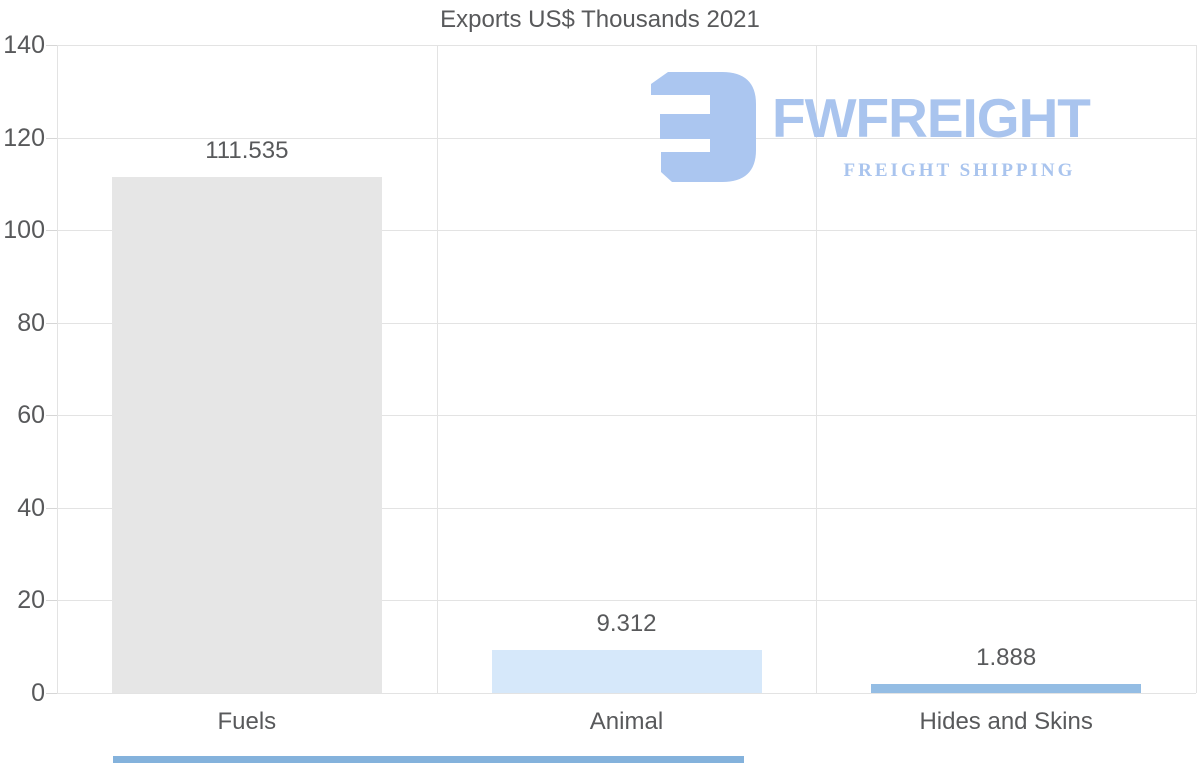 The width and height of the screenshot is (1200, 763). Describe the element at coordinates (31, 600) in the screenshot. I see `y-axis-tick-label: 20` at that location.